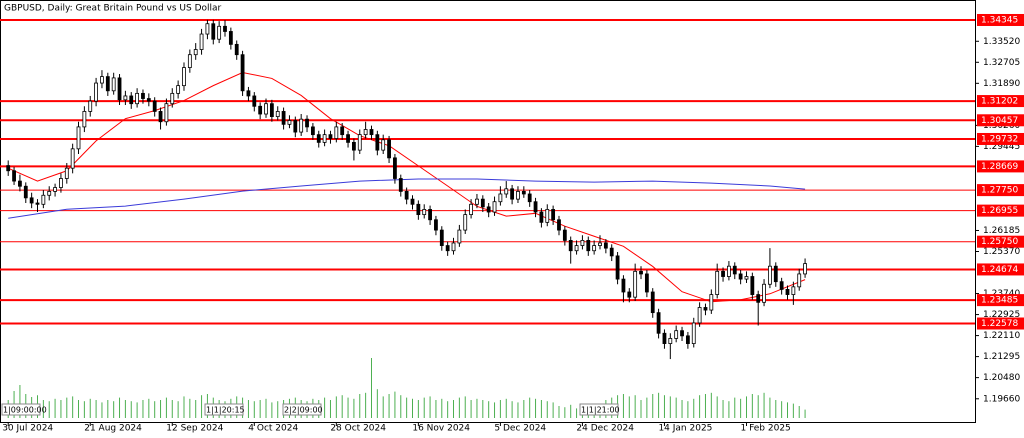 Image resolution: width=1024 pixels, height=438 pixels. Describe the element at coordinates (1001, 231) in the screenshot. I see `y-tick-label: 1.26185` at that location.